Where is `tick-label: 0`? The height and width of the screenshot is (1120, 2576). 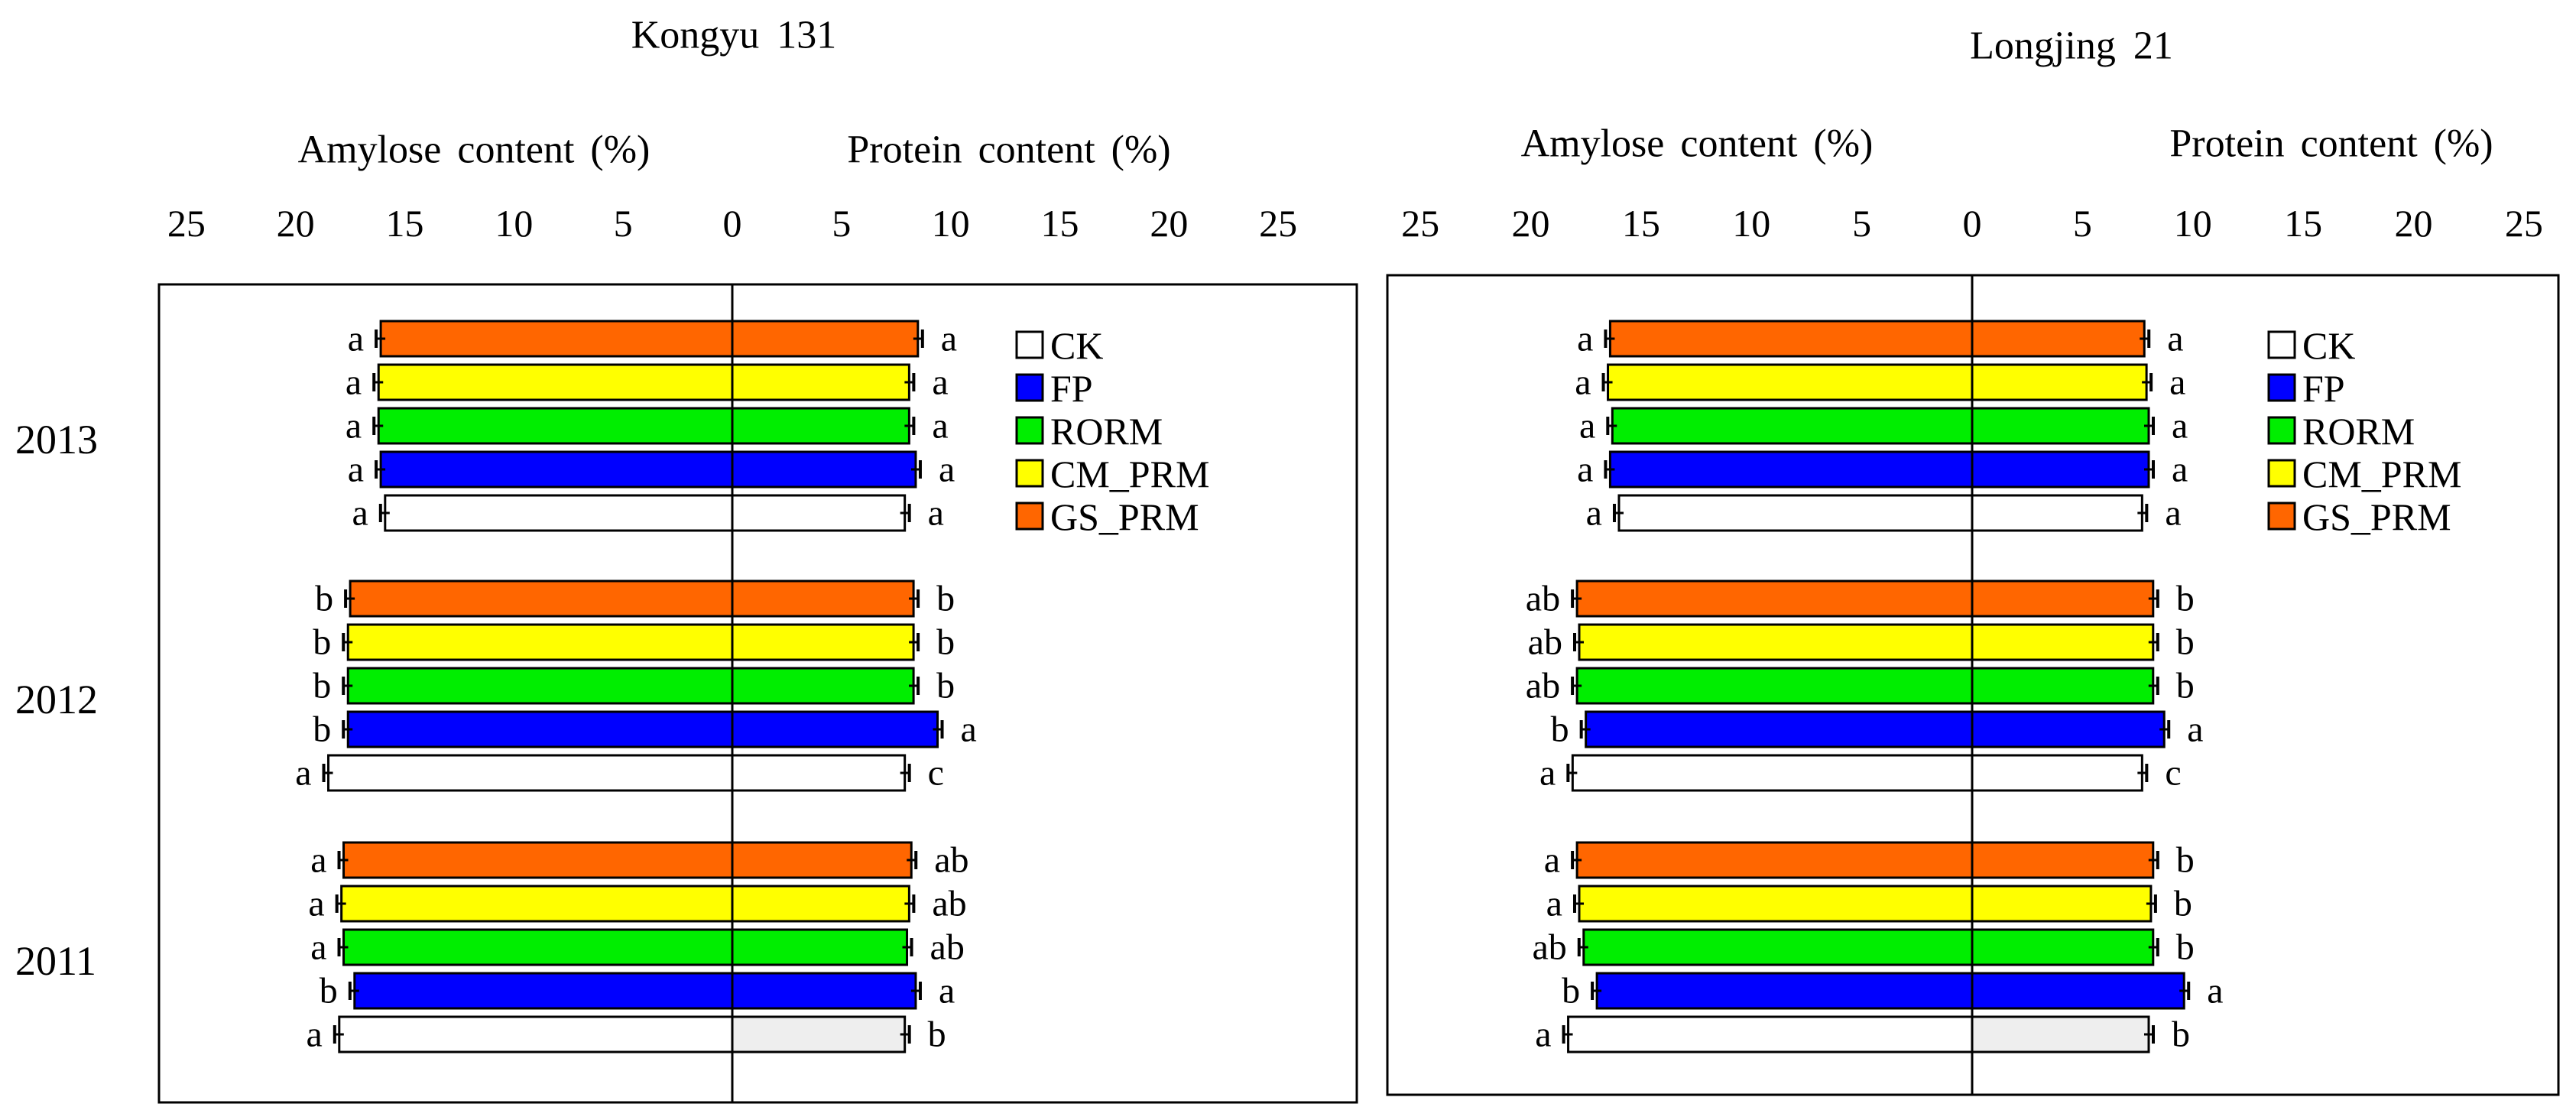
tick-label: 0 is located at coordinates (732, 223).